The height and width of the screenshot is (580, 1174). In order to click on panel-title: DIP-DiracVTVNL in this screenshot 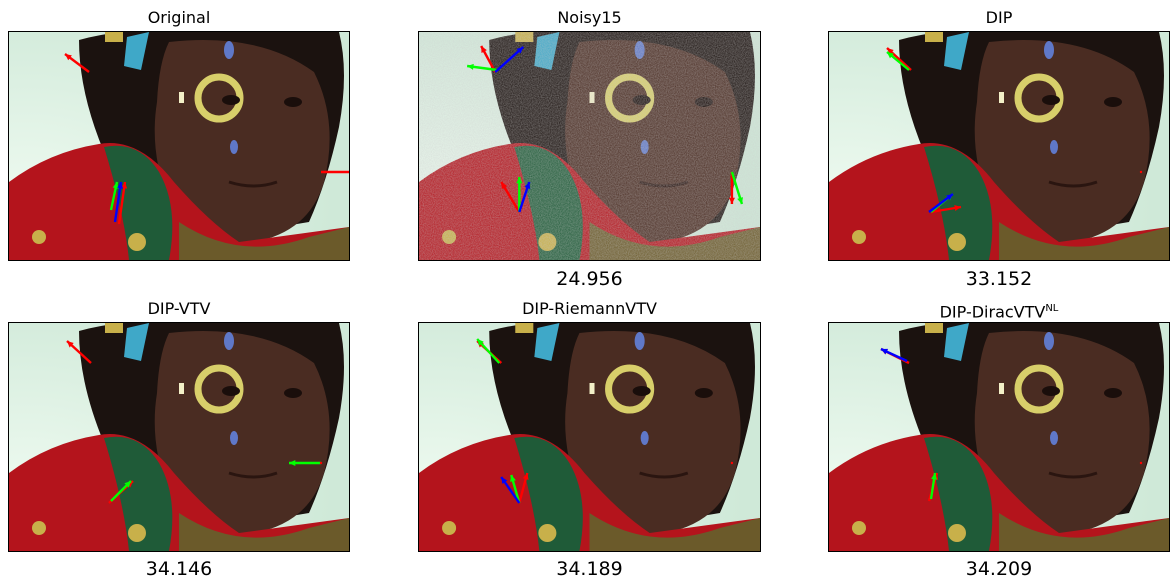, I will do `click(999, 312)`.